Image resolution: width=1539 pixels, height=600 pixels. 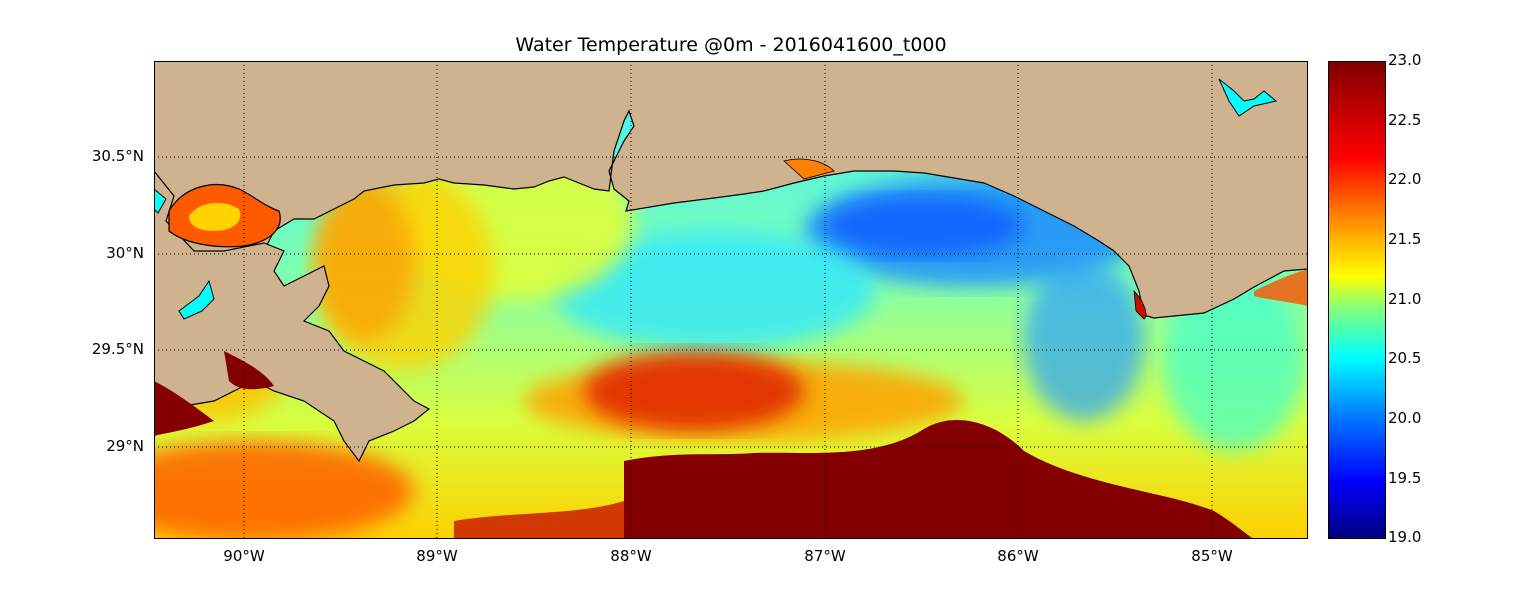 I want to click on lon-label: 85°W, so click(x=1212, y=556).